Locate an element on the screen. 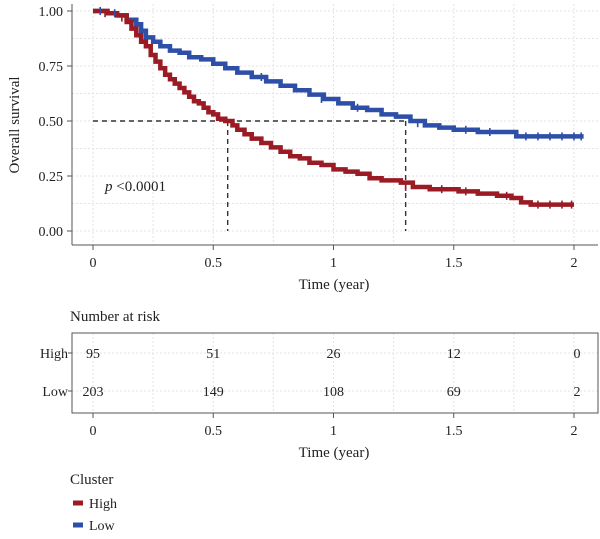 This screenshot has width=600, height=539. risk-value-low: 108 is located at coordinates (333, 392).